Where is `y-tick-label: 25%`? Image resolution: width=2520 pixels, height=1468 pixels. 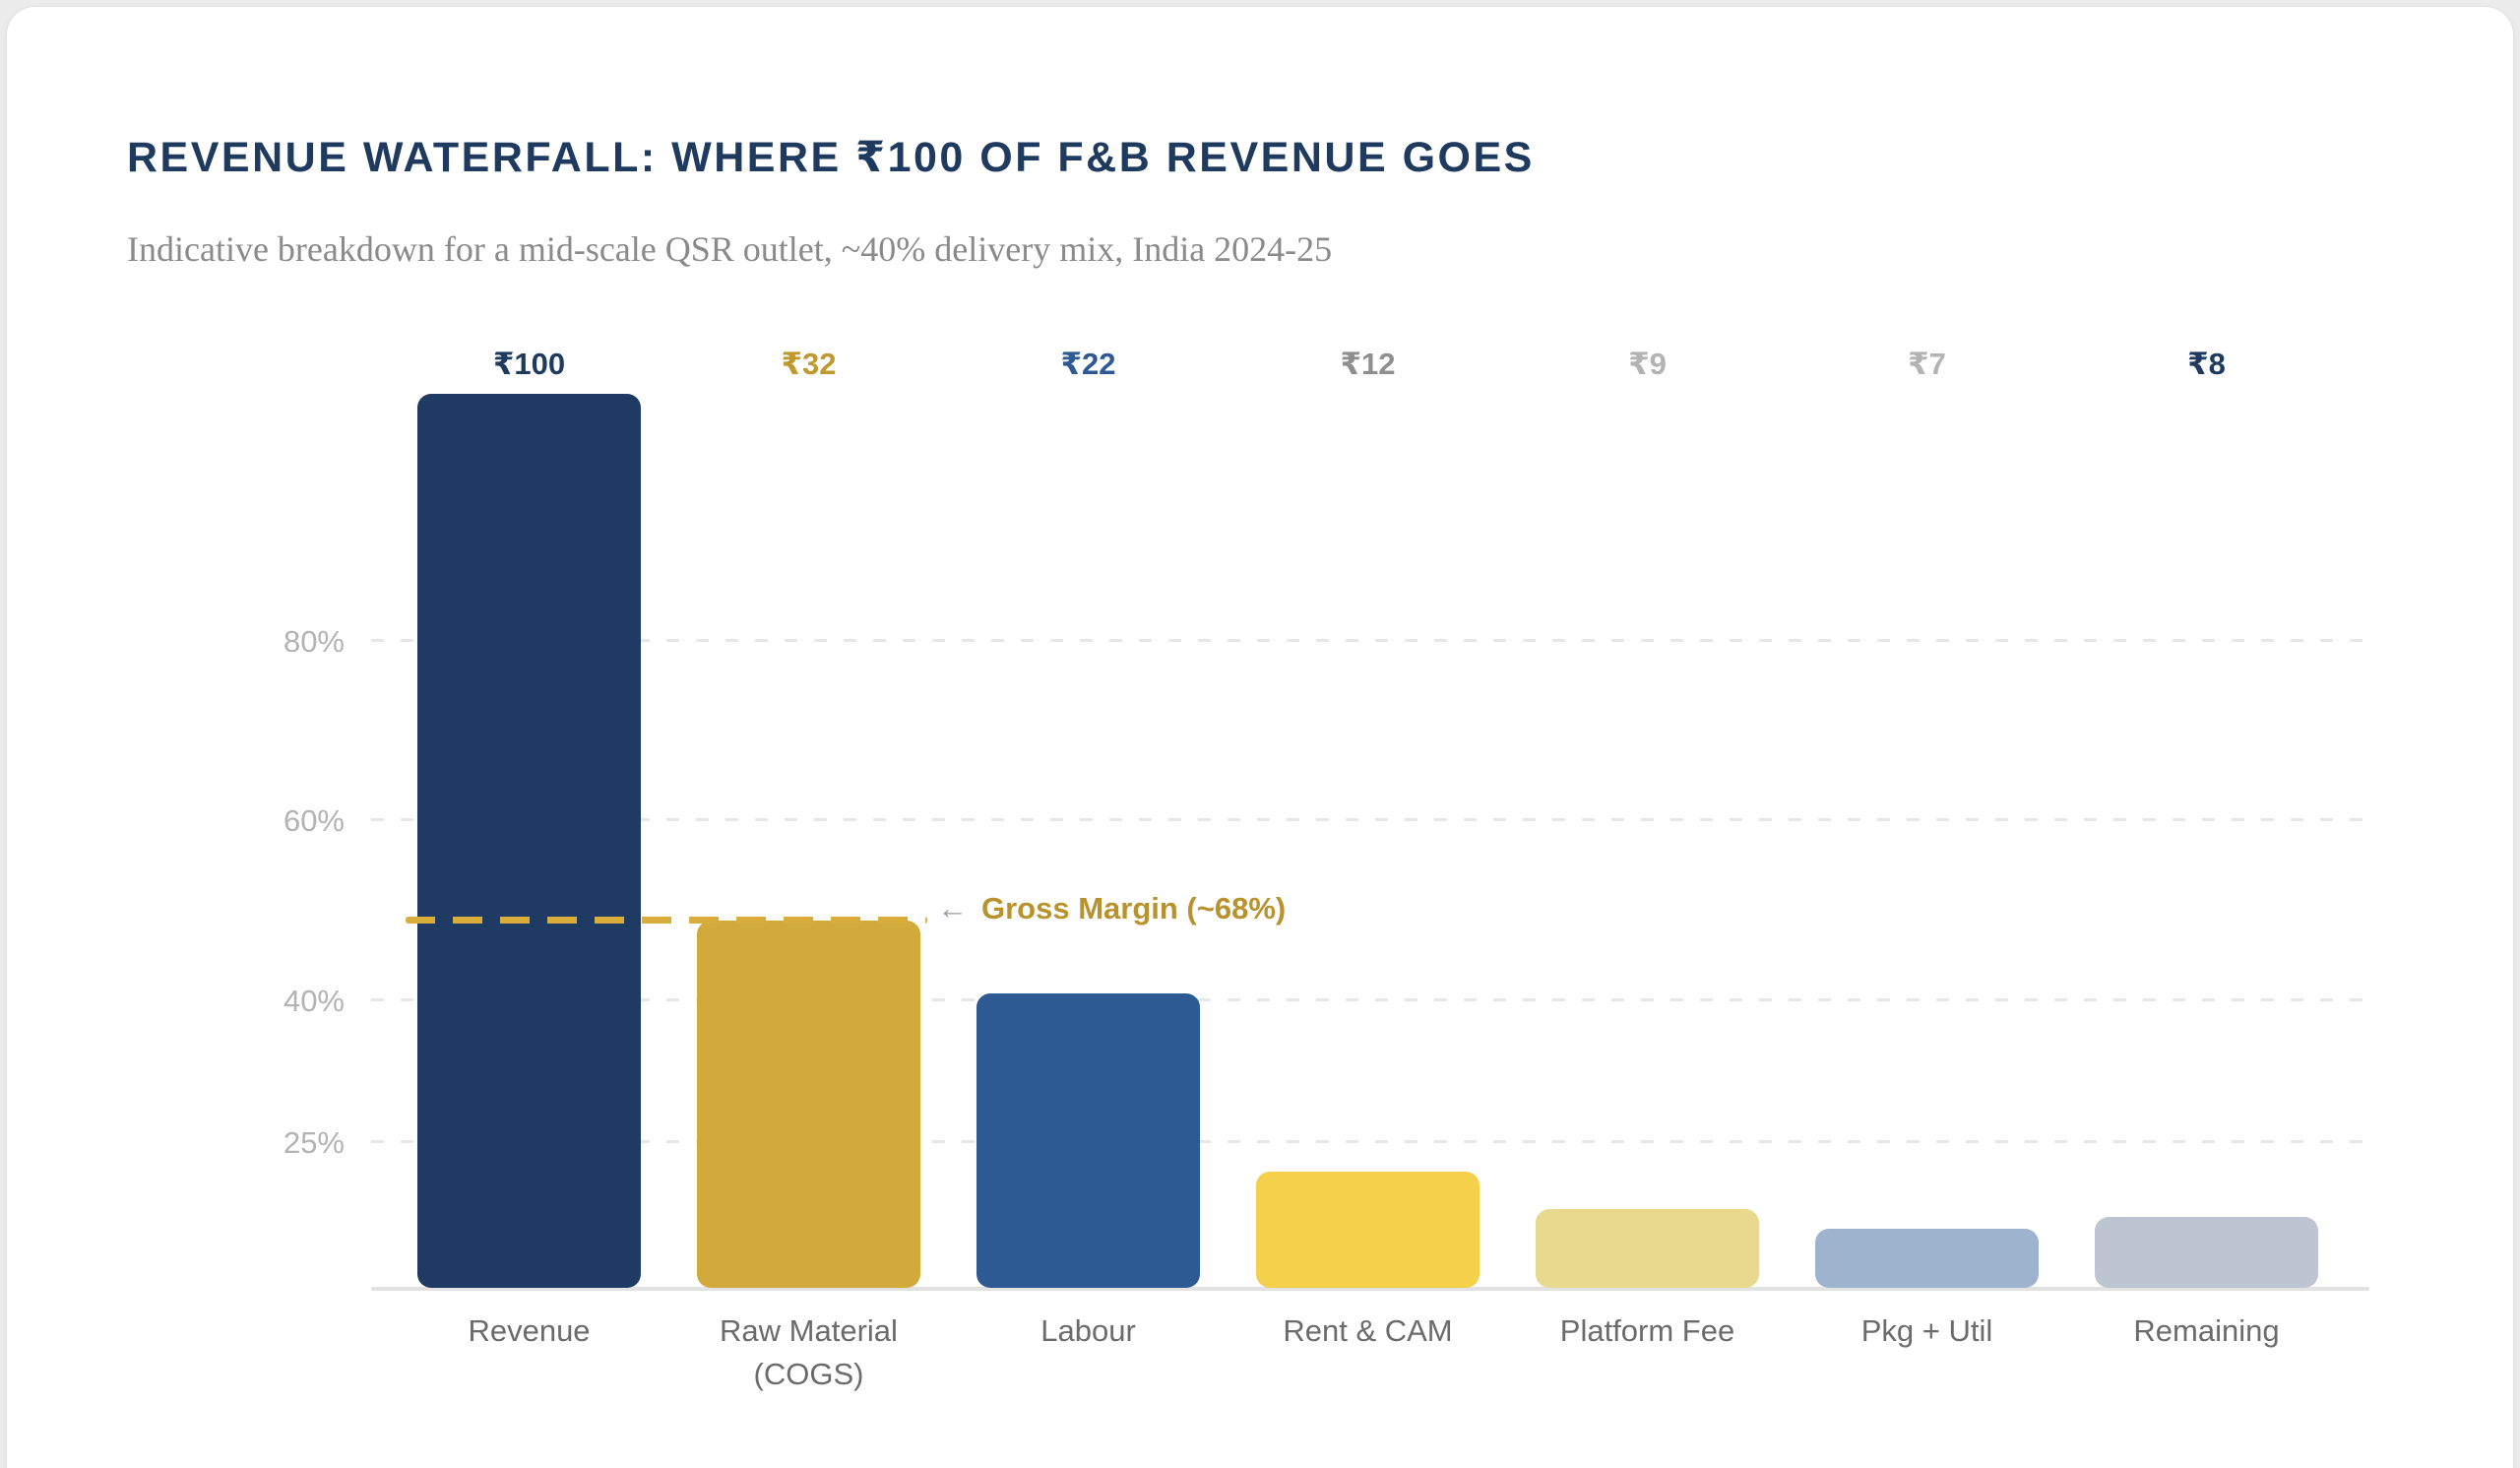 y-tick-label: 25% is located at coordinates (314, 1142).